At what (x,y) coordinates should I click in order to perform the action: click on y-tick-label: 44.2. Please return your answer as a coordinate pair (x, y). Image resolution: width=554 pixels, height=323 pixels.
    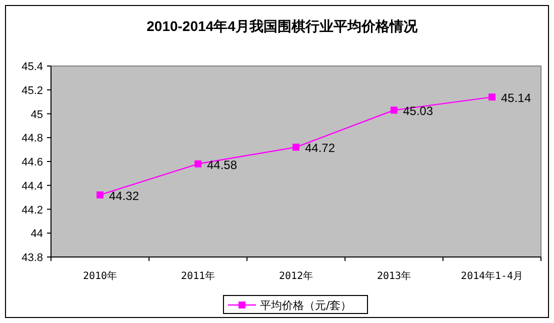
    Looking at the image, I should click on (32, 210).